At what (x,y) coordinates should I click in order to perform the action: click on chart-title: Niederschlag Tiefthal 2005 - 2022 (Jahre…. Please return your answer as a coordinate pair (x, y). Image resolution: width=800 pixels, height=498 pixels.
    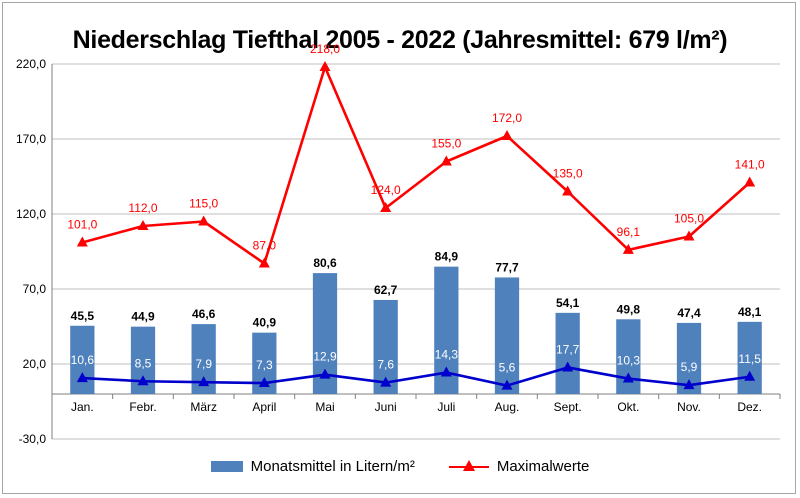
    Looking at the image, I should click on (400, 40).